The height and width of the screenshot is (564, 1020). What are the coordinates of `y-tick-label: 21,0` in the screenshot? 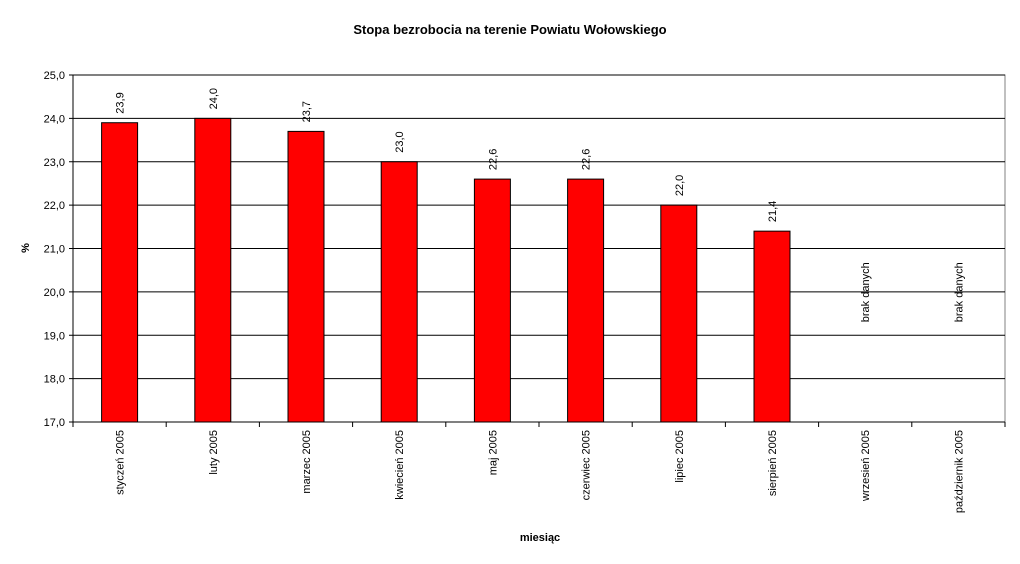 It's located at (54, 250).